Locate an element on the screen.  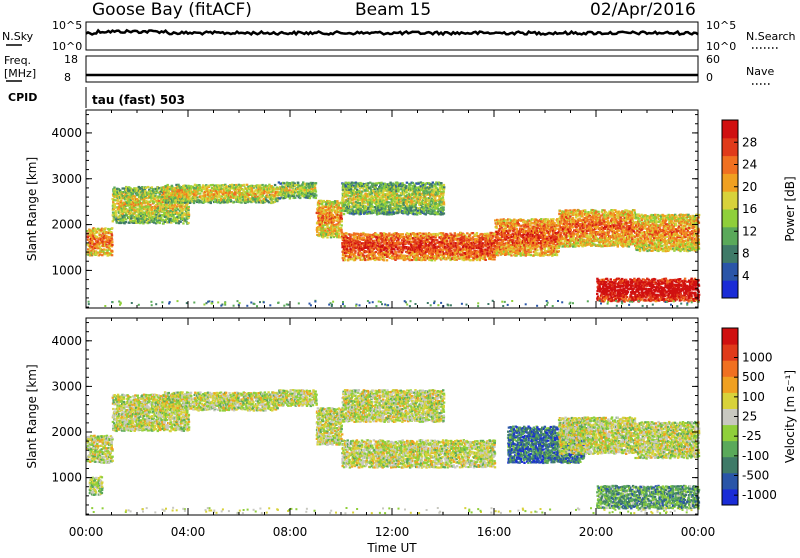
station-title: Goose Bay (fitACF) is located at coordinates (172, 10).